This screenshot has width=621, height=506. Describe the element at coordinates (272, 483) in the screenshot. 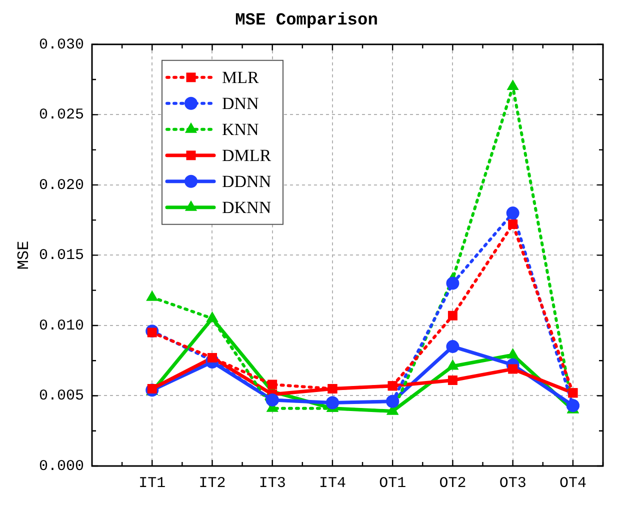

I see `x-tick-label: IT3` at that location.